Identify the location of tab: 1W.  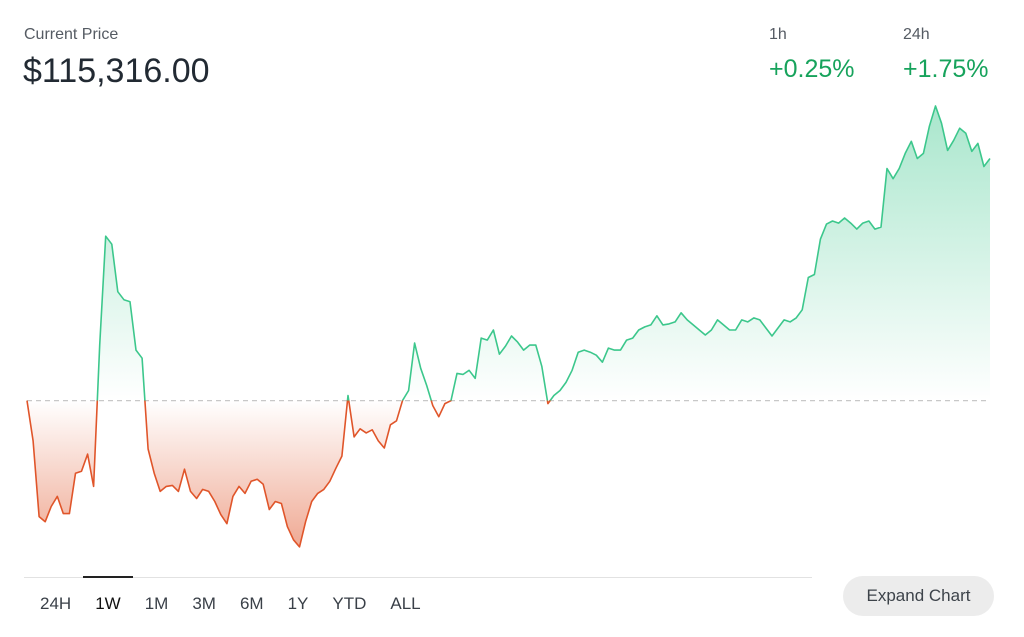
(108, 595).